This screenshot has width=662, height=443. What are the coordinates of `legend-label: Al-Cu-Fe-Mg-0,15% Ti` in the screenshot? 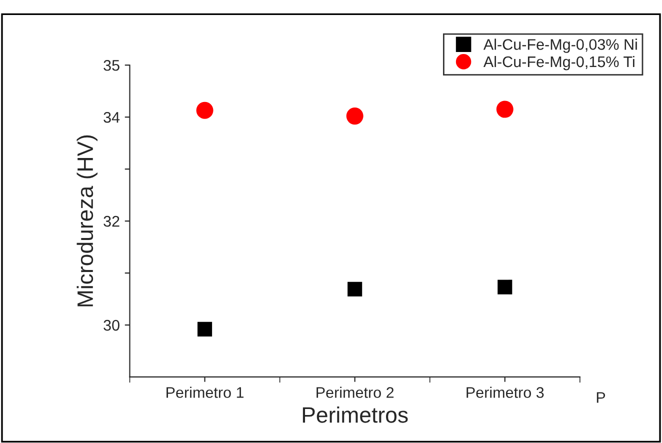 It's located at (558, 63).